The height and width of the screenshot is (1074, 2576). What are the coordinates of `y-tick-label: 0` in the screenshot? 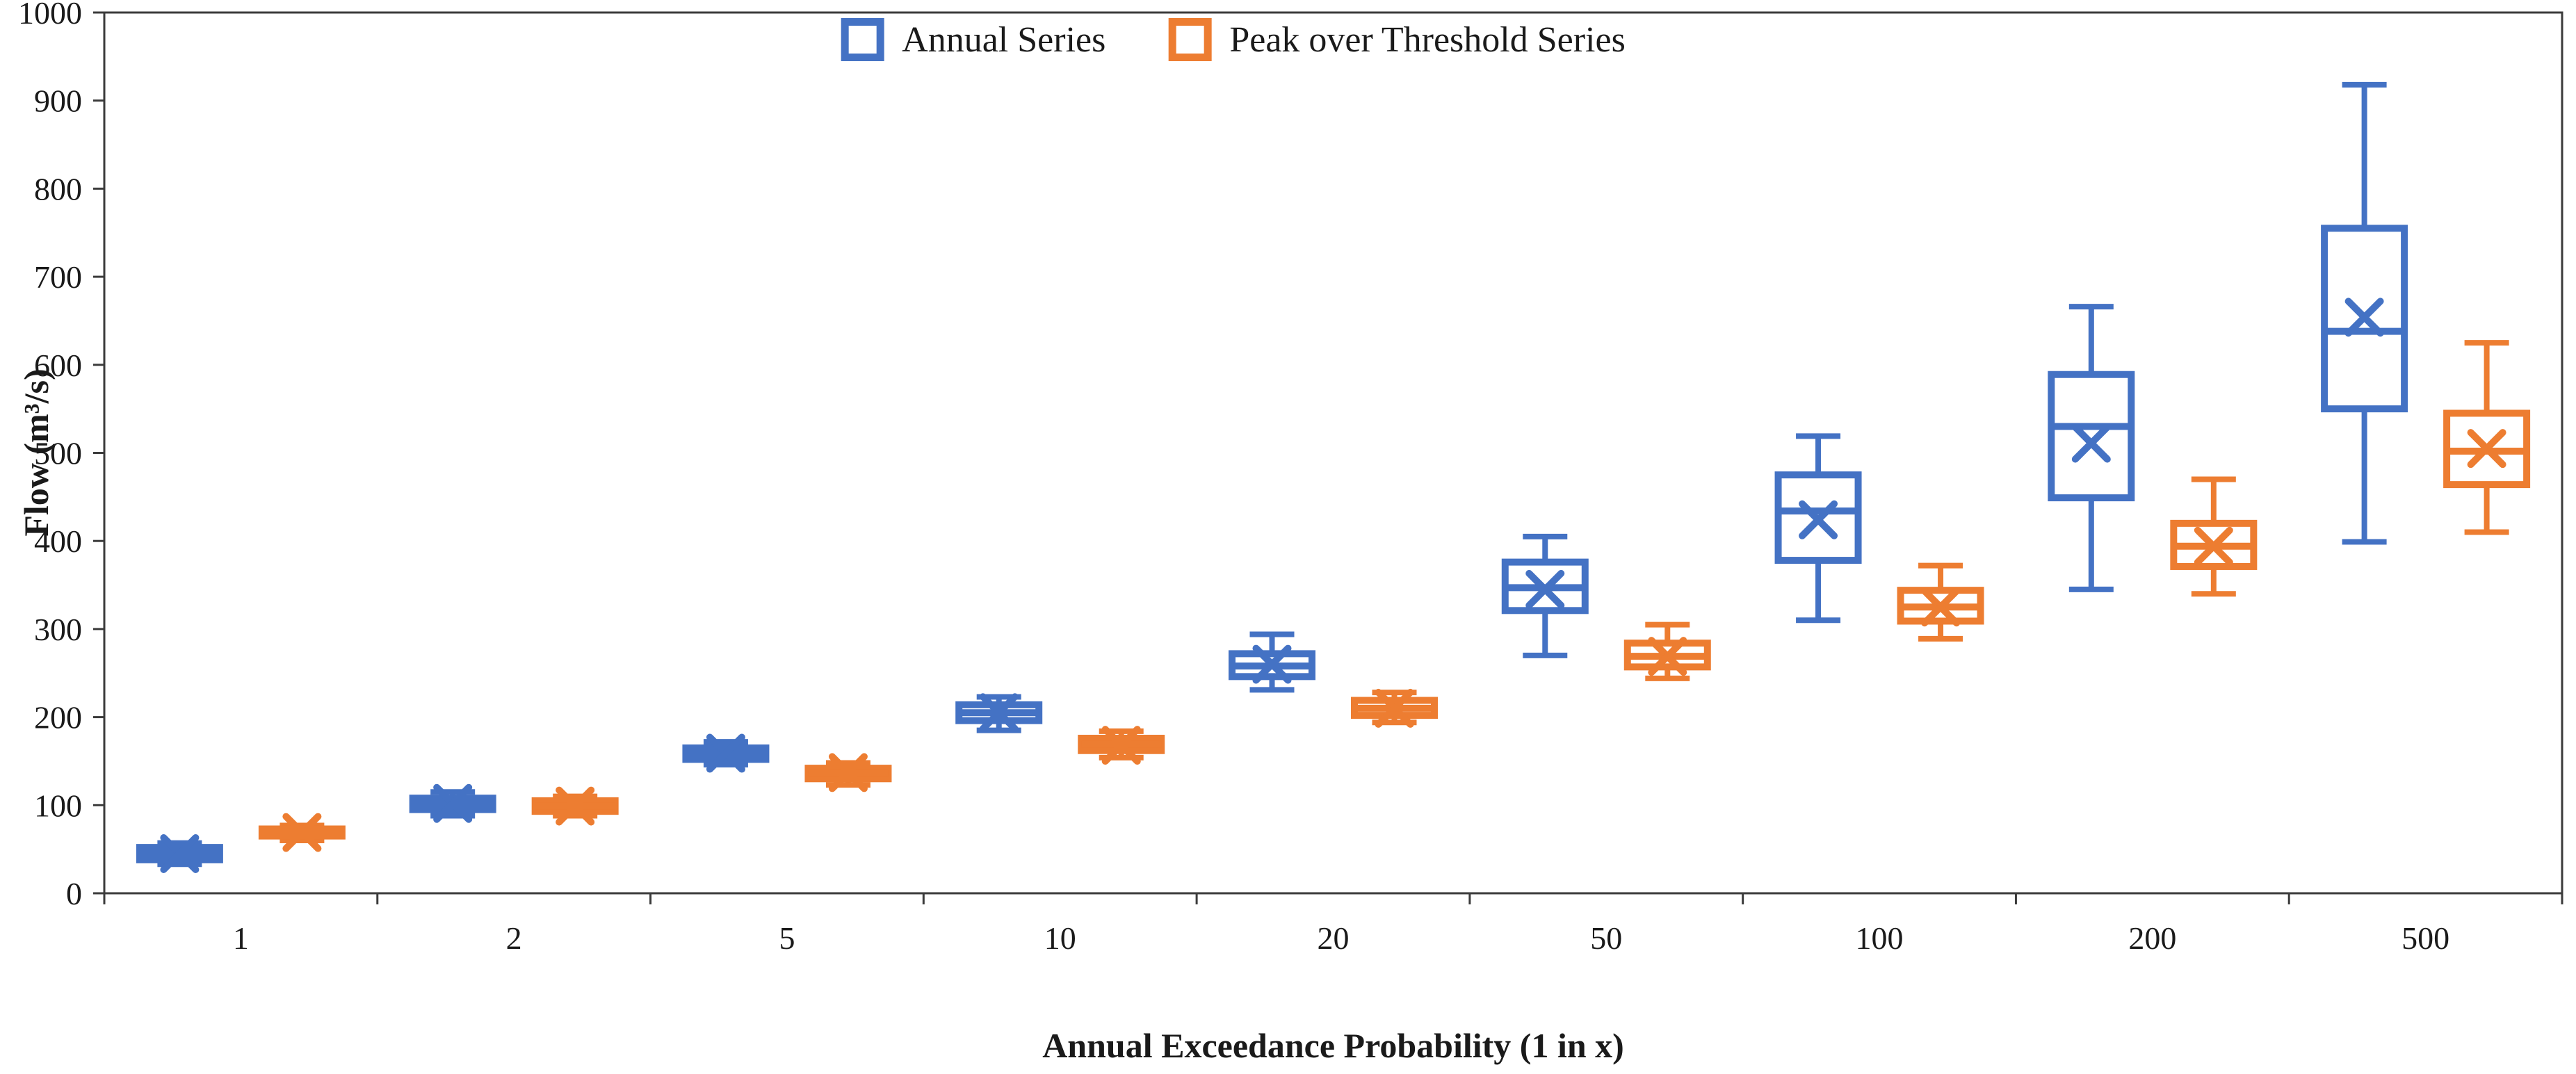 It's located at (74, 893).